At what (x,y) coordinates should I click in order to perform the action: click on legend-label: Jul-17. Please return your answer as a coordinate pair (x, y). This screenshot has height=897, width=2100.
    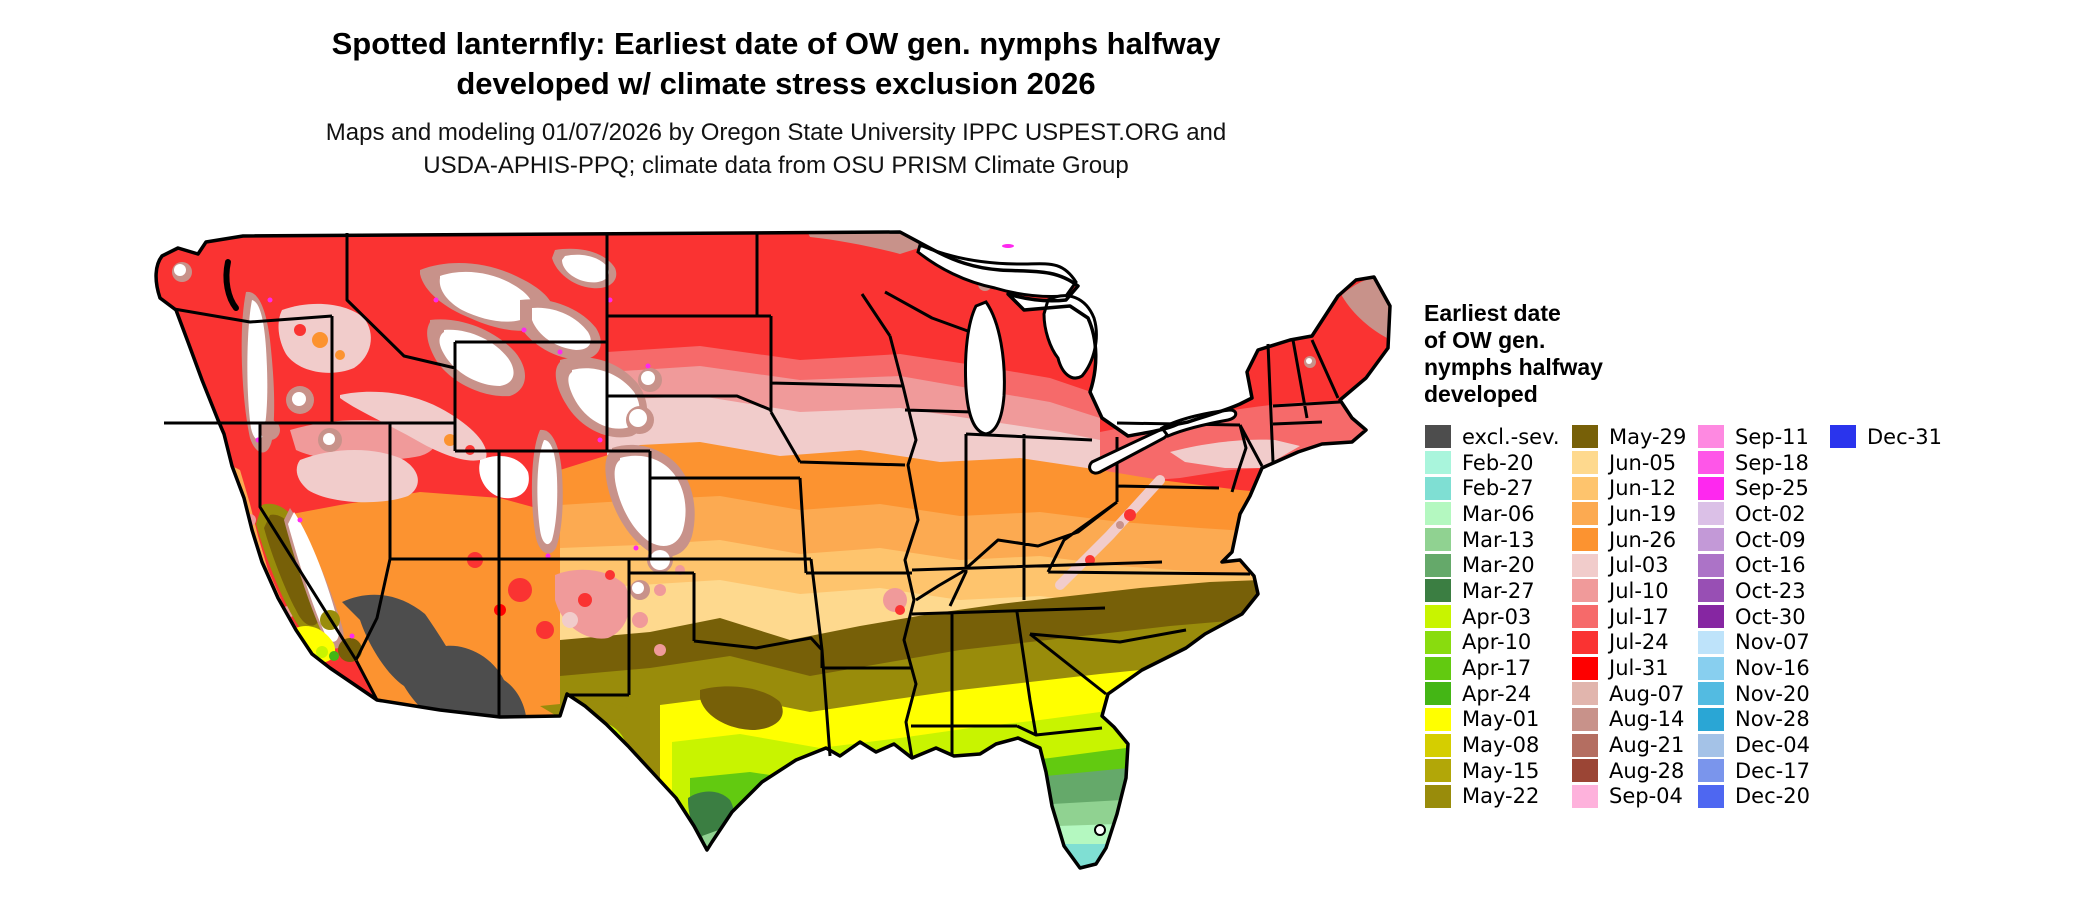
    Looking at the image, I should click on (1639, 616).